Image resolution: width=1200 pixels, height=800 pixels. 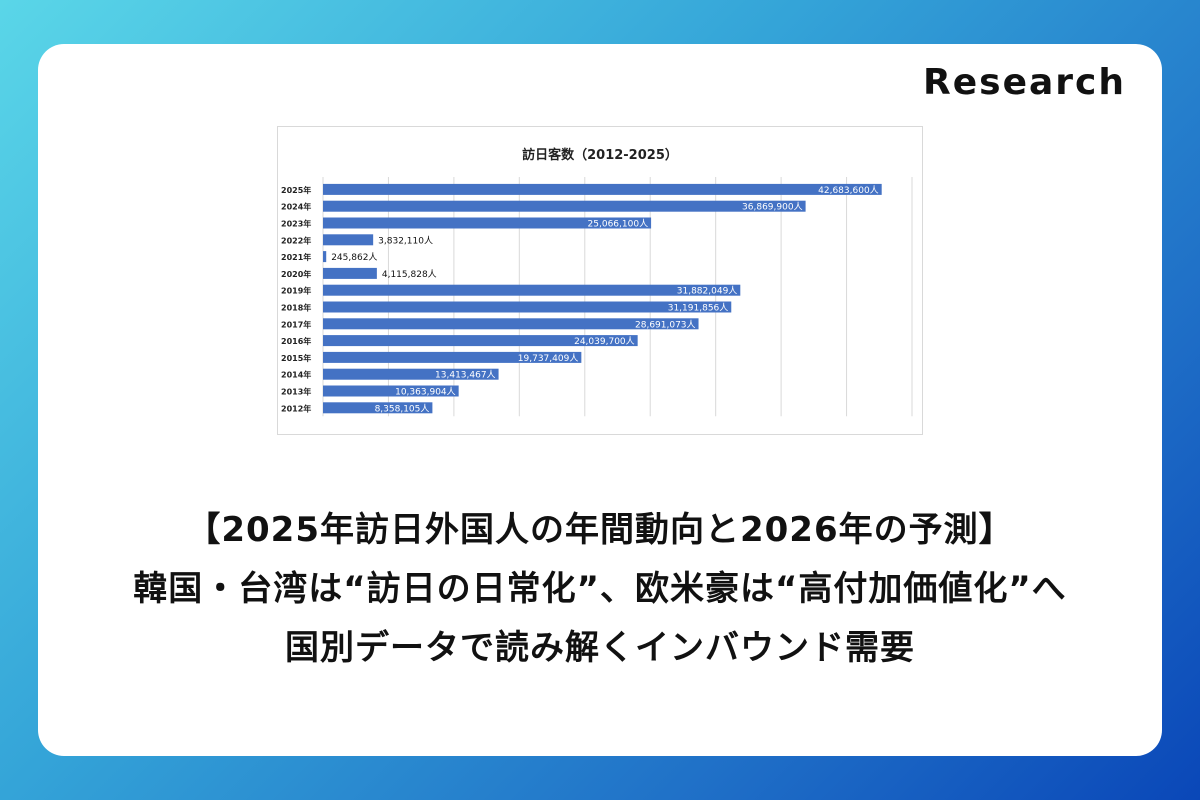 What do you see at coordinates (1024, 82) in the screenshot?
I see `research-badge: Research` at bounding box center [1024, 82].